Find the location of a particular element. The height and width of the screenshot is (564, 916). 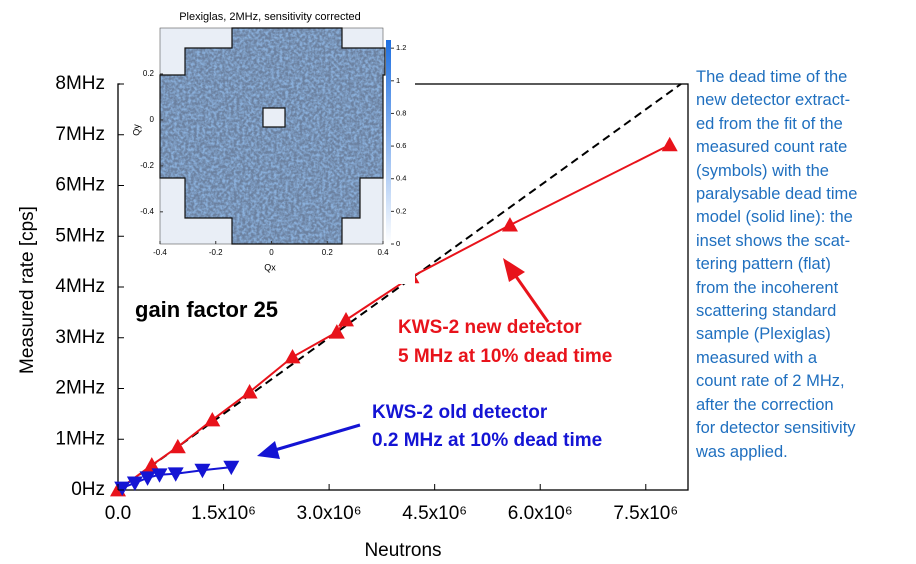

inset-y-label: Qy is located at coordinates (136, 130).